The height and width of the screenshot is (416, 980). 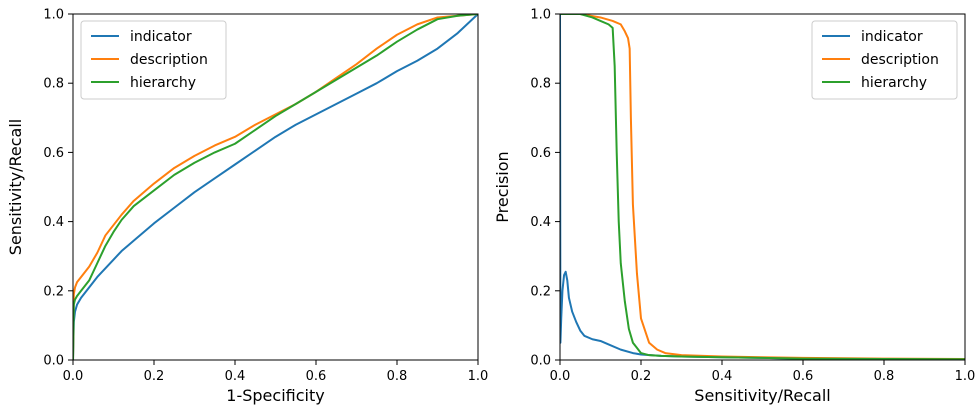 I want to click on roc-y-tick-label: 1.0, so click(x=53, y=15).